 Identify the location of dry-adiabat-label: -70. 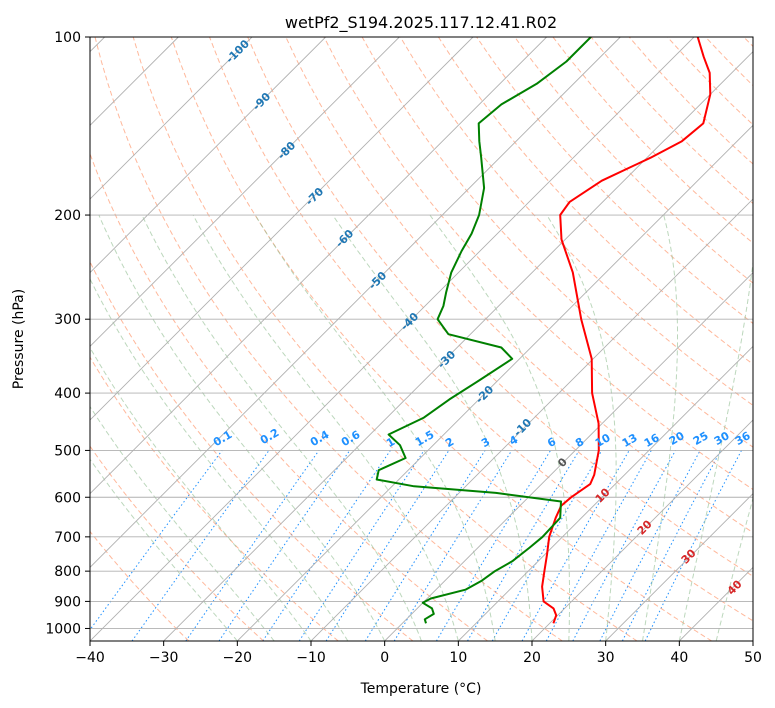
(314, 196).